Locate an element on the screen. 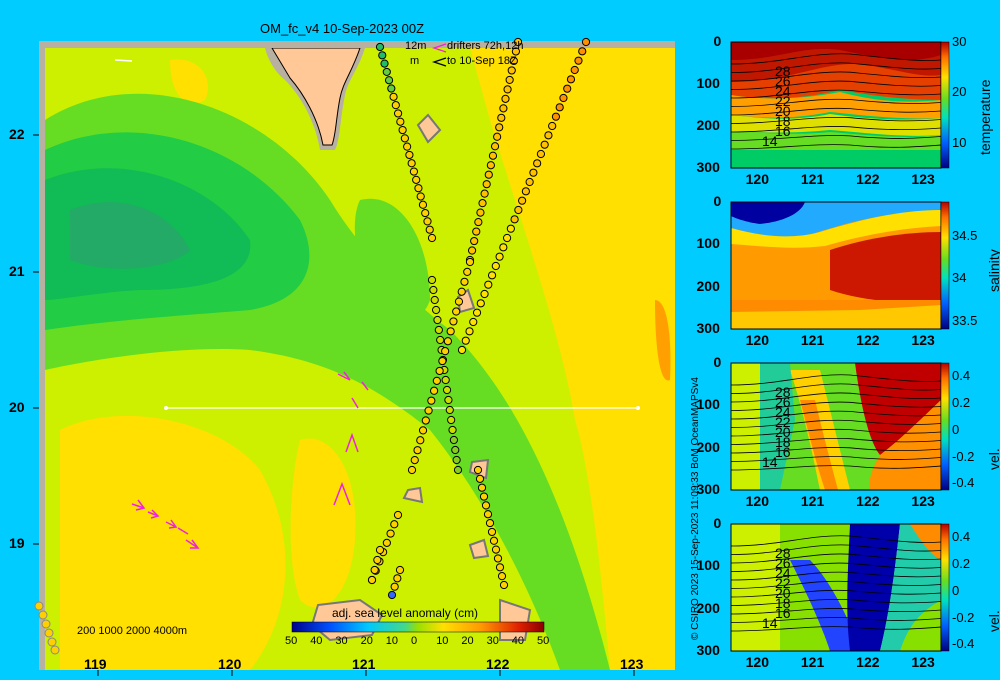 The width and height of the screenshot is (1000, 680). map-x-tick: 122 is located at coordinates (498, 664).